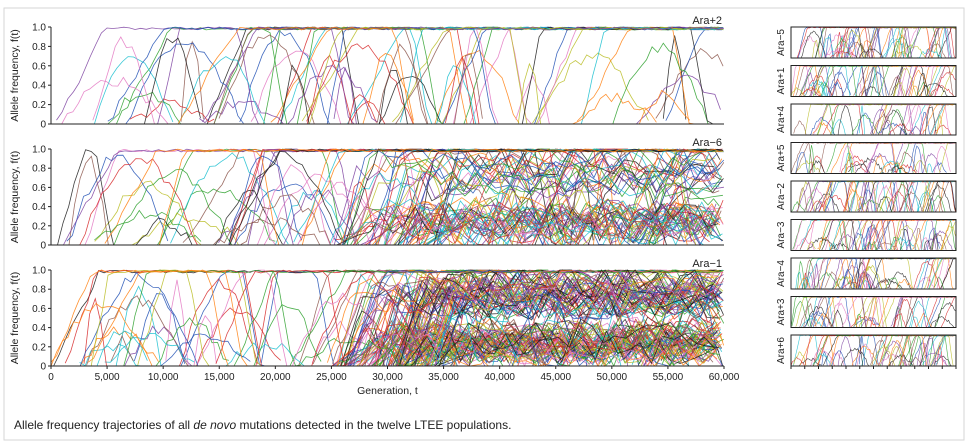 The height and width of the screenshot is (443, 972). I want to click on x-tick-label: 60,000, so click(724, 377).